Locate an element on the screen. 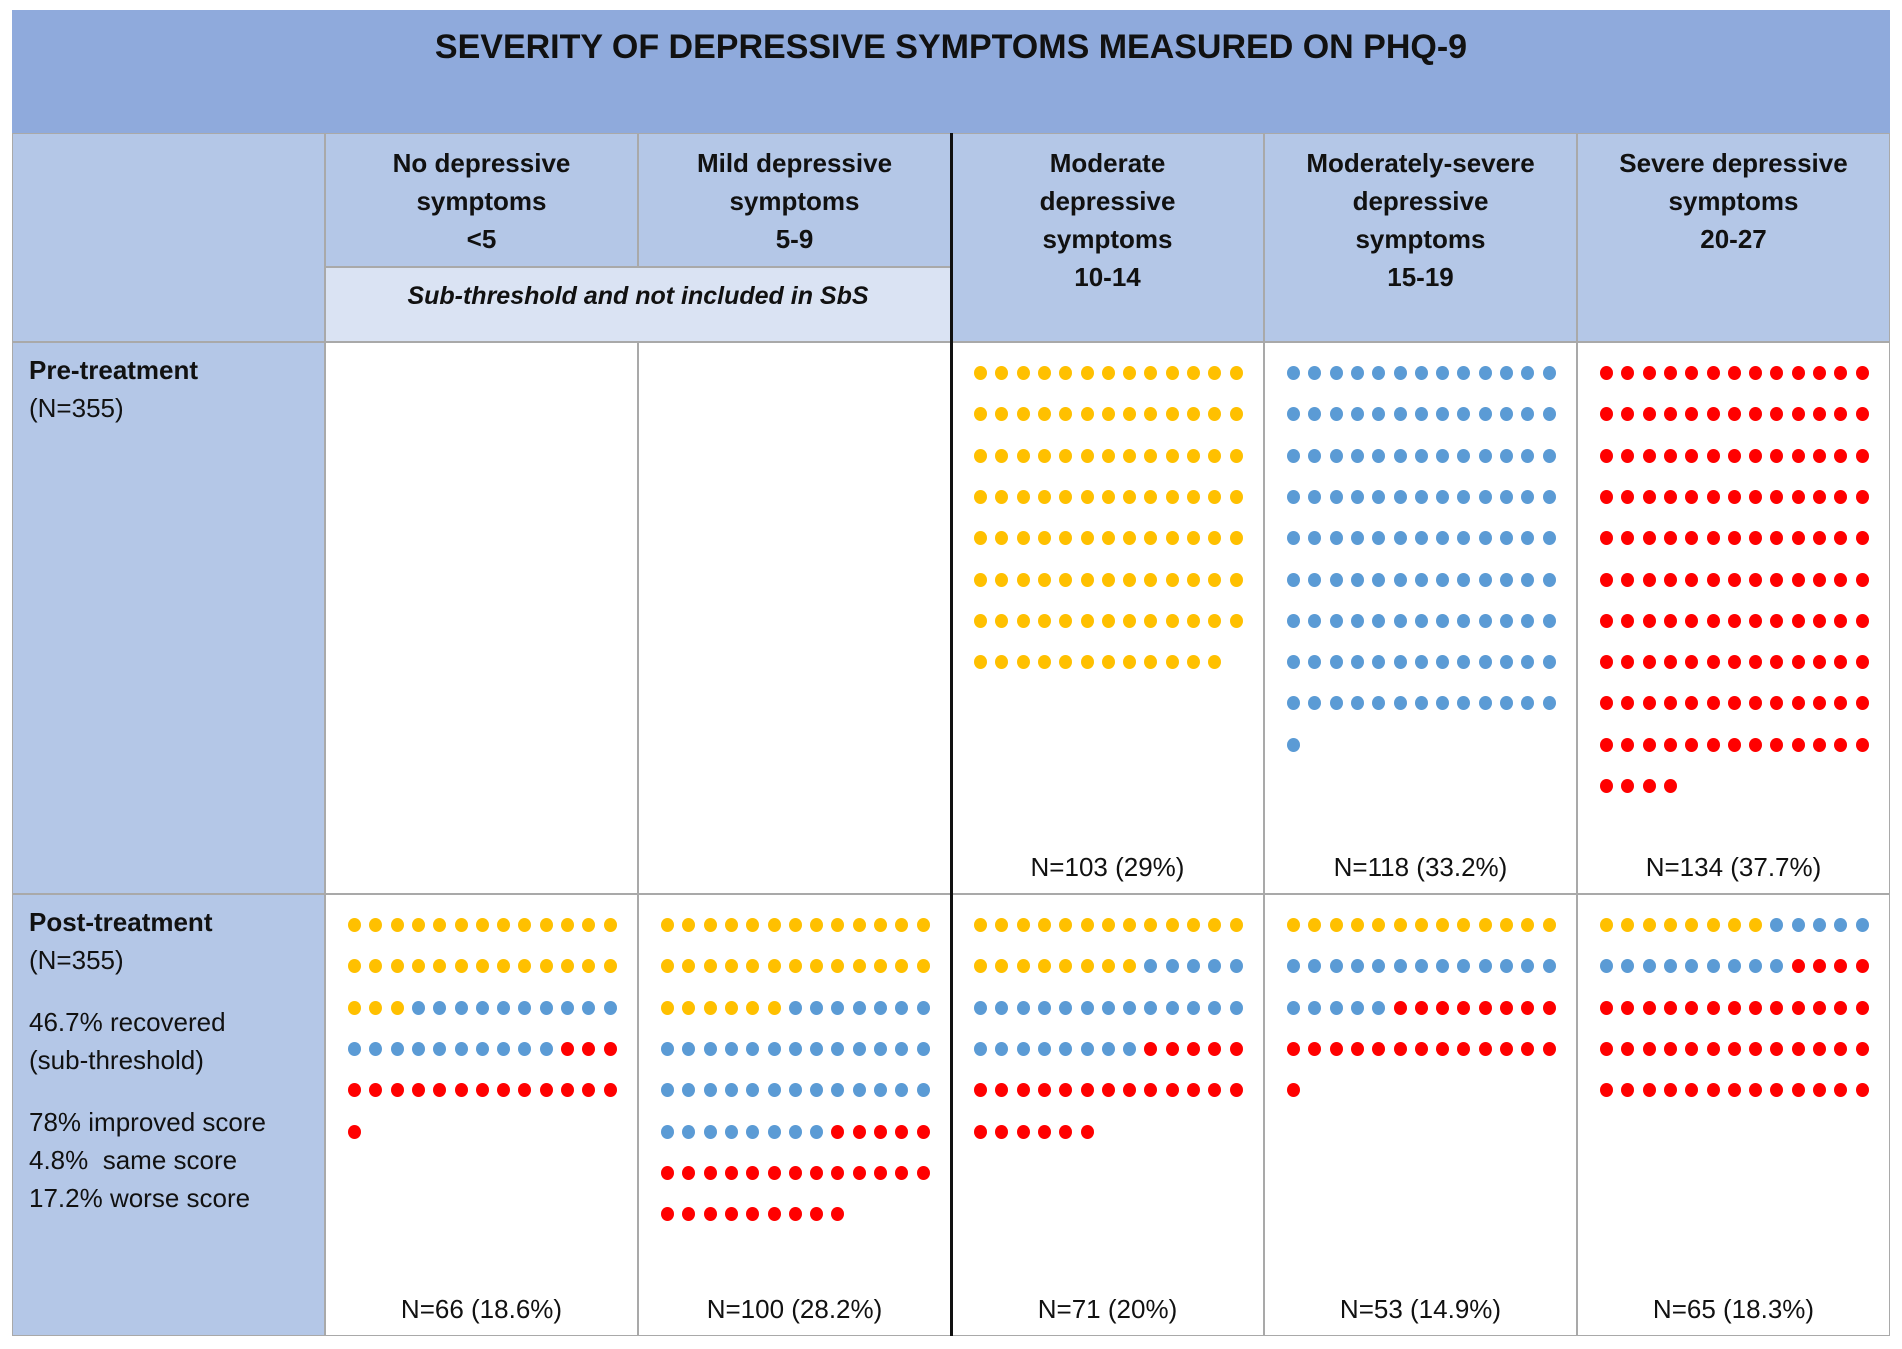 This screenshot has height=1349, width=1902. header-line: symptoms is located at coordinates (1107, 239).